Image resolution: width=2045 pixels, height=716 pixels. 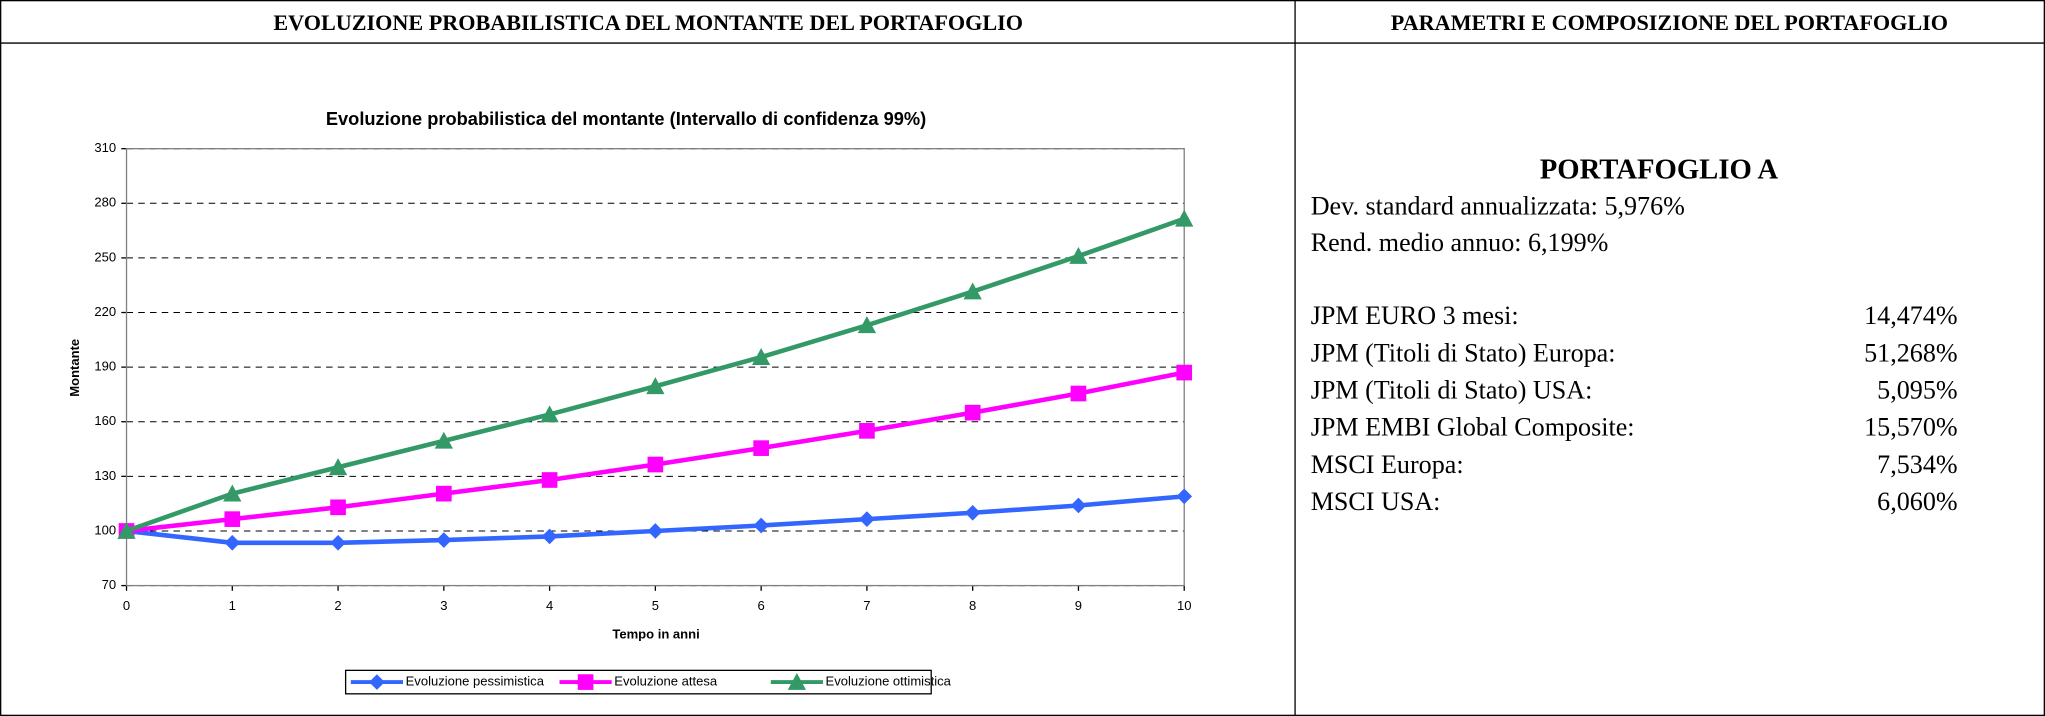 I want to click on legend-label: Evoluzione pessimistica, so click(x=475, y=681).